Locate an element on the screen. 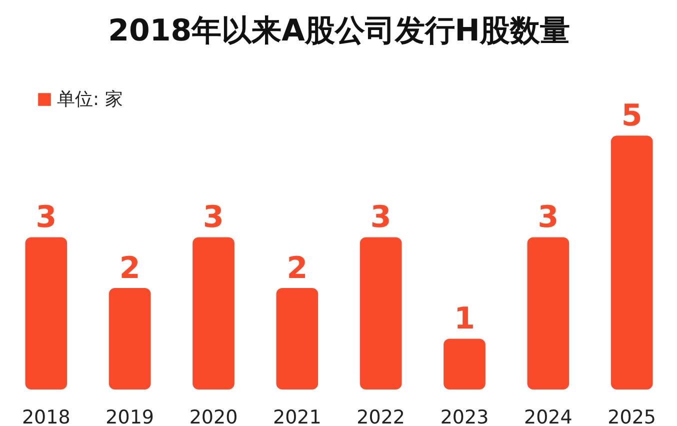 The height and width of the screenshot is (426, 677). x-tick-label: 2025 is located at coordinates (632, 416).